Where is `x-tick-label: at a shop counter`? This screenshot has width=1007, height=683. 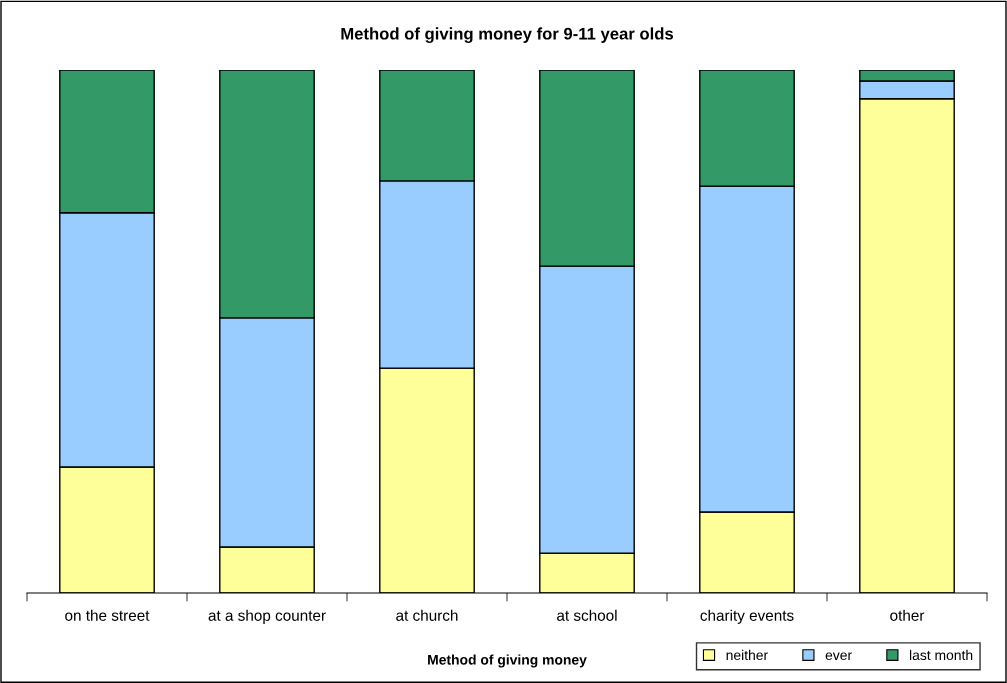
x-tick-label: at a shop counter is located at coordinates (267, 616).